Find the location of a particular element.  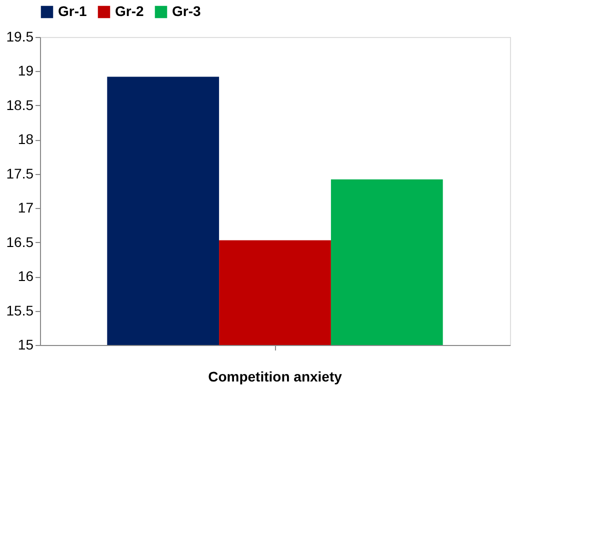

y-tick-label: 18.5 is located at coordinates (20, 104).